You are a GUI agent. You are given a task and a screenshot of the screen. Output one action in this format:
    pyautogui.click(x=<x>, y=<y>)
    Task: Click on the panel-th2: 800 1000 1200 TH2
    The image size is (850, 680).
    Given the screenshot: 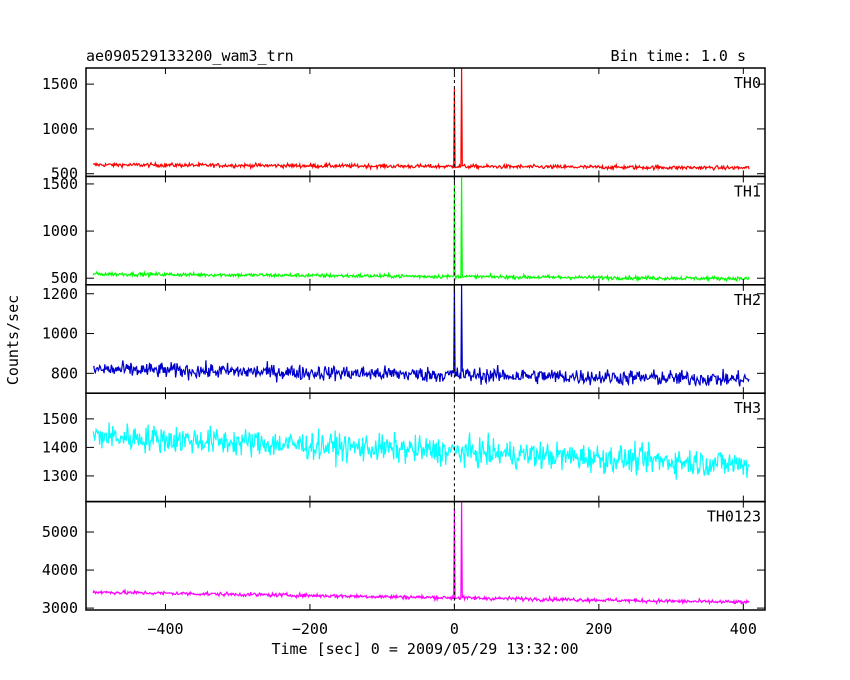 What is the action you would take?
    pyautogui.click(x=404, y=339)
    